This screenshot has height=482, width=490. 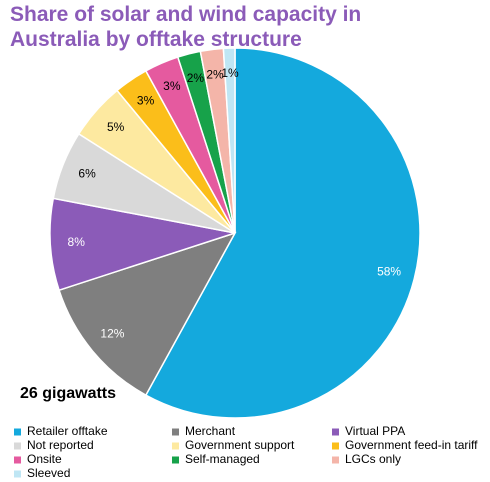 What do you see at coordinates (389, 272) in the screenshot?
I see `data-label: 58%` at bounding box center [389, 272].